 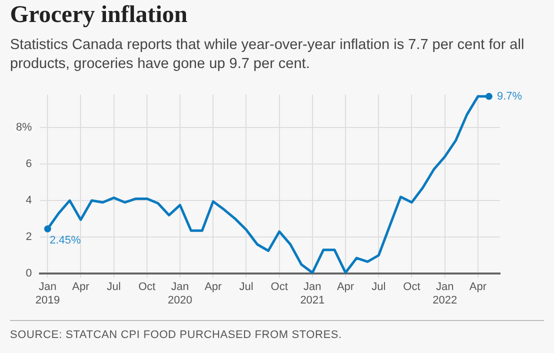 What do you see at coordinates (29, 274) in the screenshot?
I see `y-tick-label: 0` at bounding box center [29, 274].